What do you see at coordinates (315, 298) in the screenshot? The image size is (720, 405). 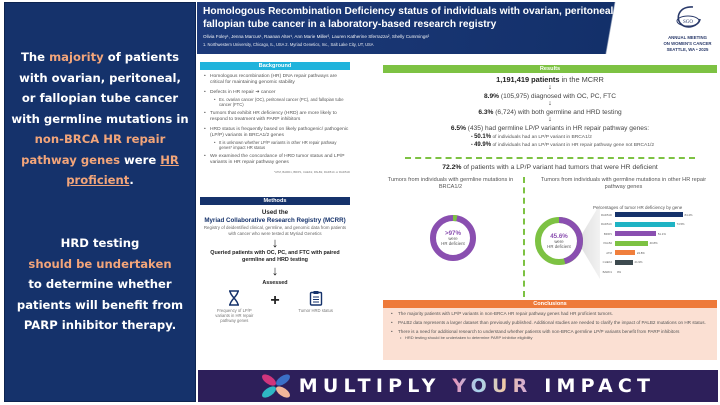 I see `clipboard-icon` at bounding box center [315, 298].